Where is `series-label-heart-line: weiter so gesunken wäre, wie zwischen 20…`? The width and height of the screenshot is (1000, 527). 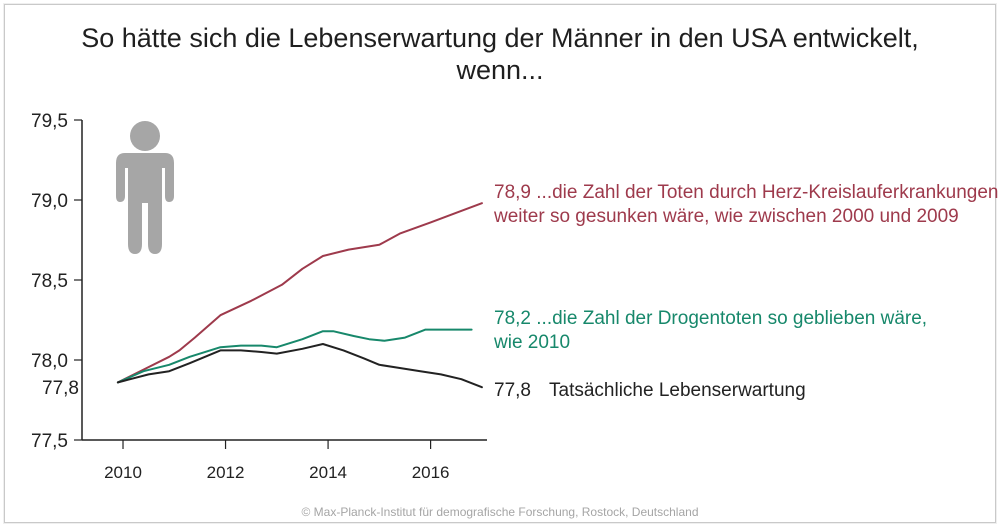 series-label-heart-line: weiter so gesunken wäre, wie zwischen 20… is located at coordinates (726, 216).